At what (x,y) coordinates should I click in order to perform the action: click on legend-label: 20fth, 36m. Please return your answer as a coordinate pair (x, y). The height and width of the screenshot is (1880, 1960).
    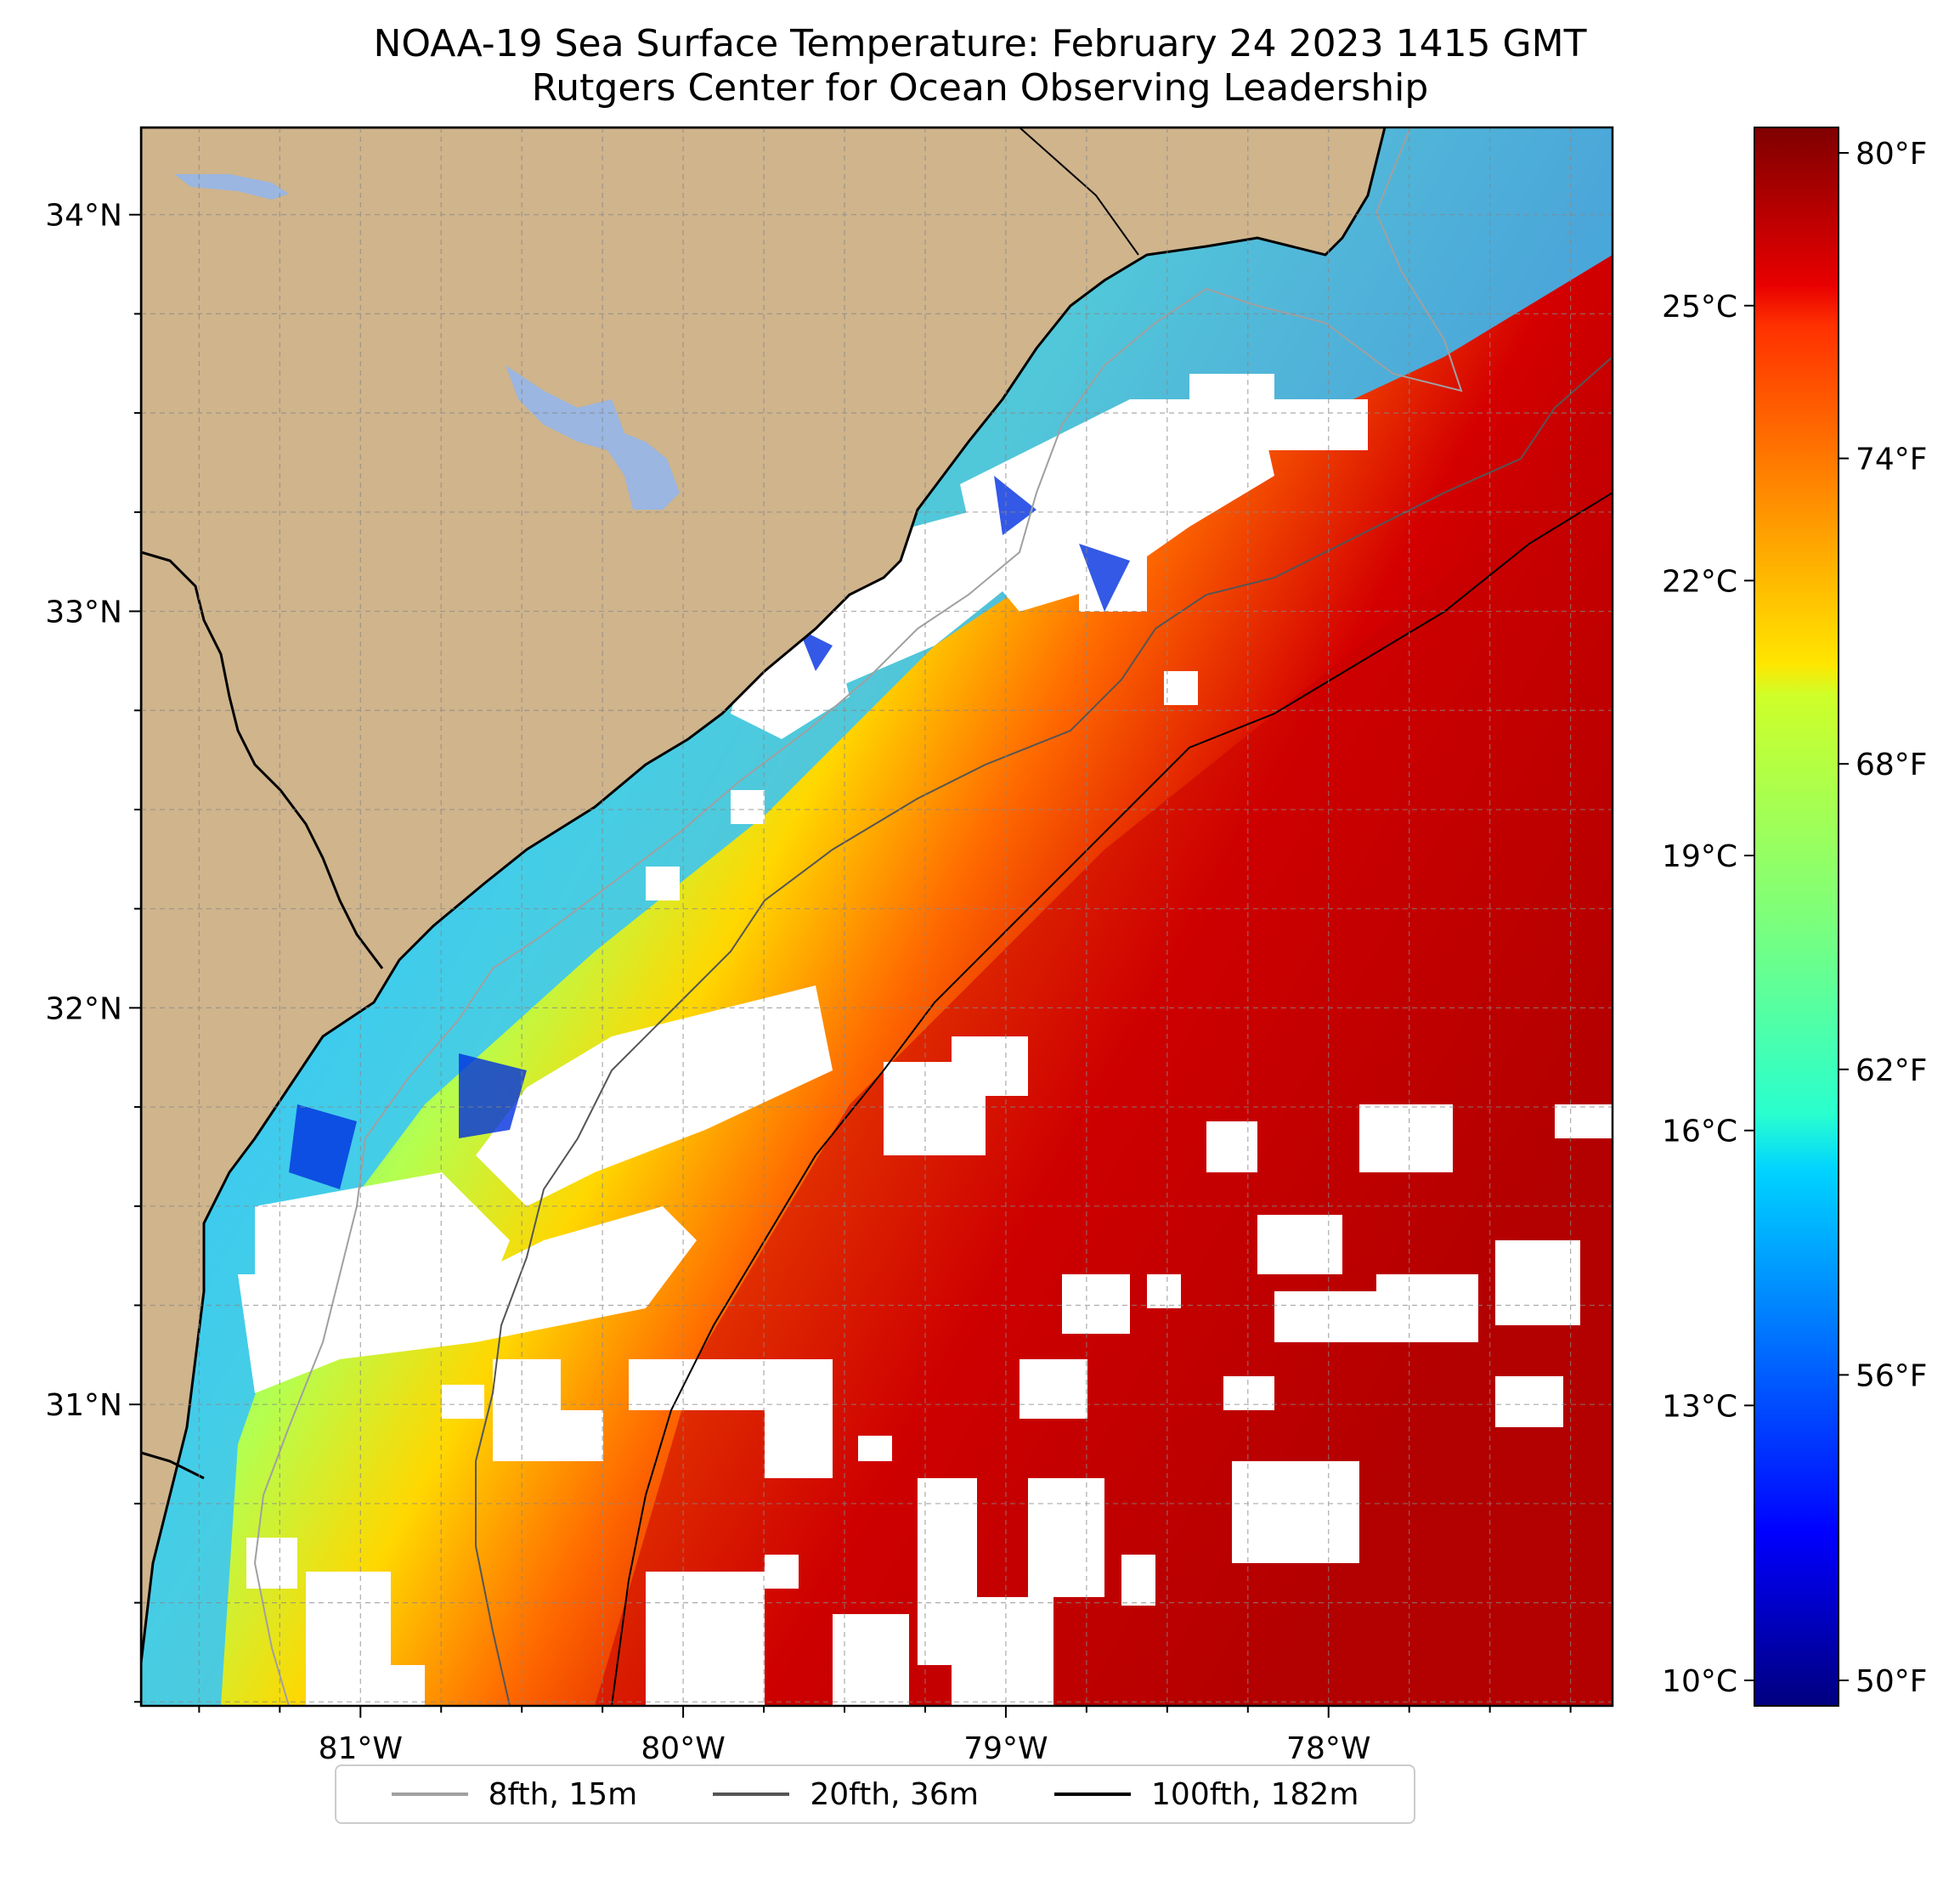
    Looking at the image, I should click on (895, 1794).